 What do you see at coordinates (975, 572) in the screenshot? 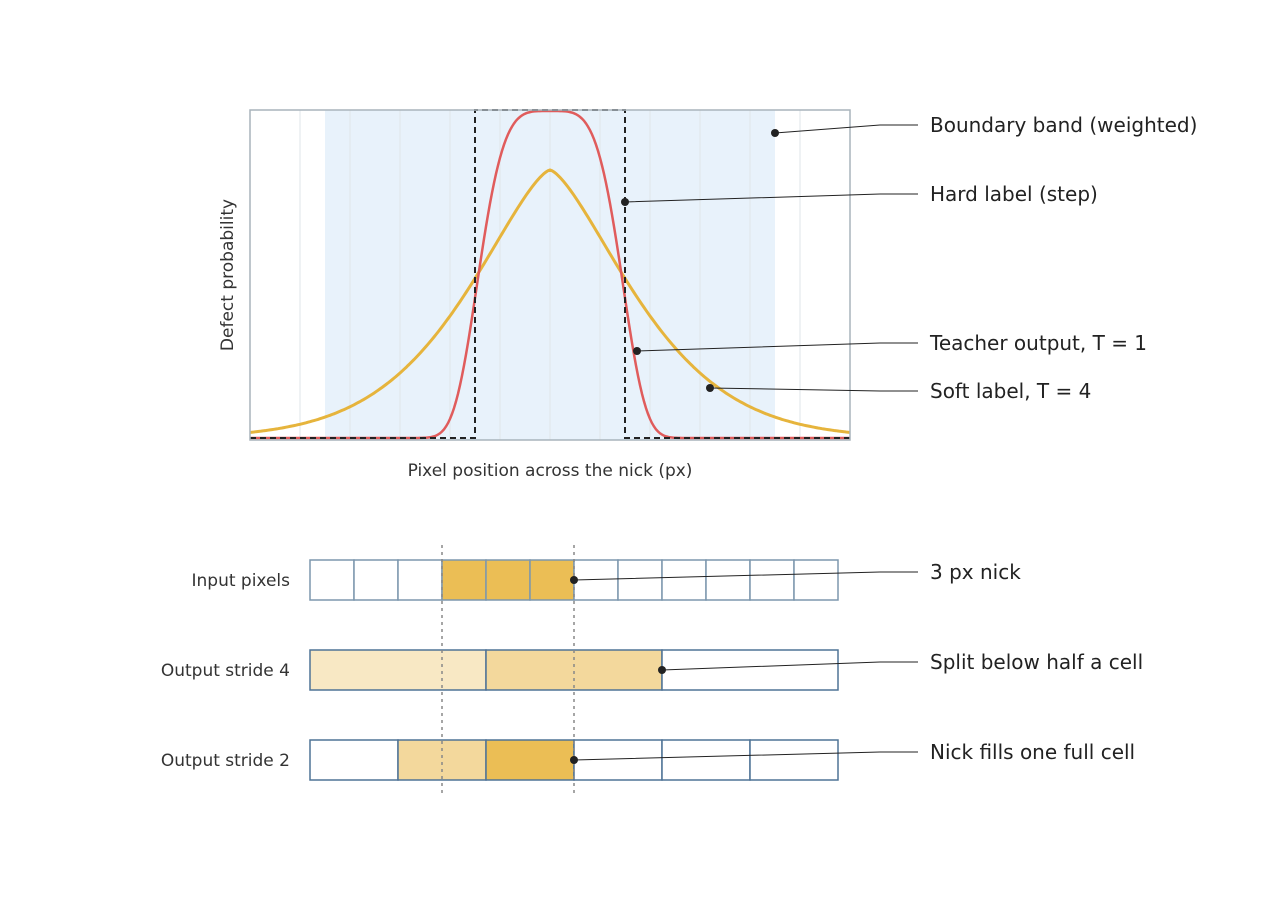
I see `callout-nick: 3 px nick` at bounding box center [975, 572].